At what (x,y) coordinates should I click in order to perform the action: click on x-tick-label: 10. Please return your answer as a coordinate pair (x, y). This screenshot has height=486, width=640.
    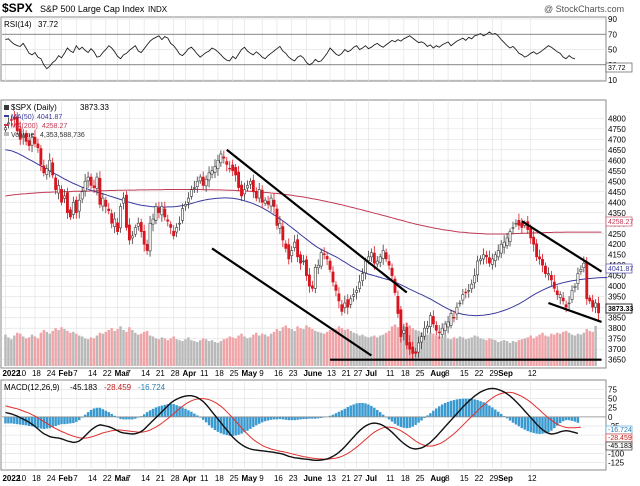
    Looking at the image, I should click on (21, 373).